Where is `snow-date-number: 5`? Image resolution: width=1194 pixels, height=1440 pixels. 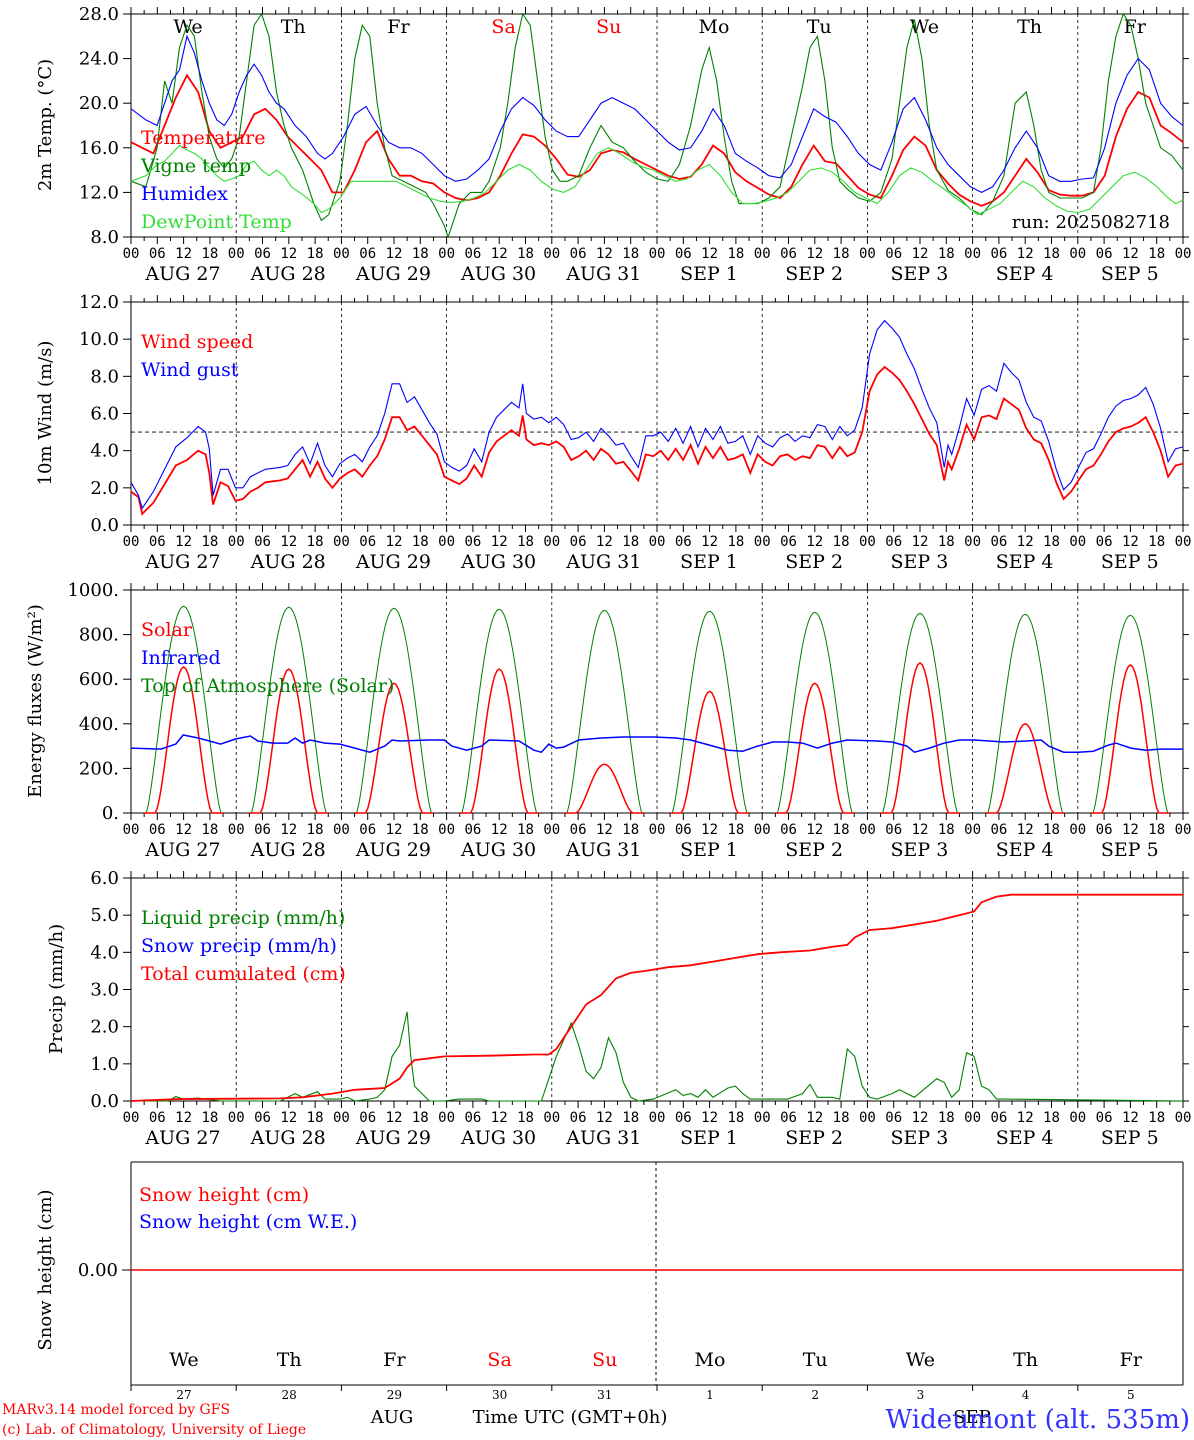 snow-date-number: 5 is located at coordinates (1131, 1395).